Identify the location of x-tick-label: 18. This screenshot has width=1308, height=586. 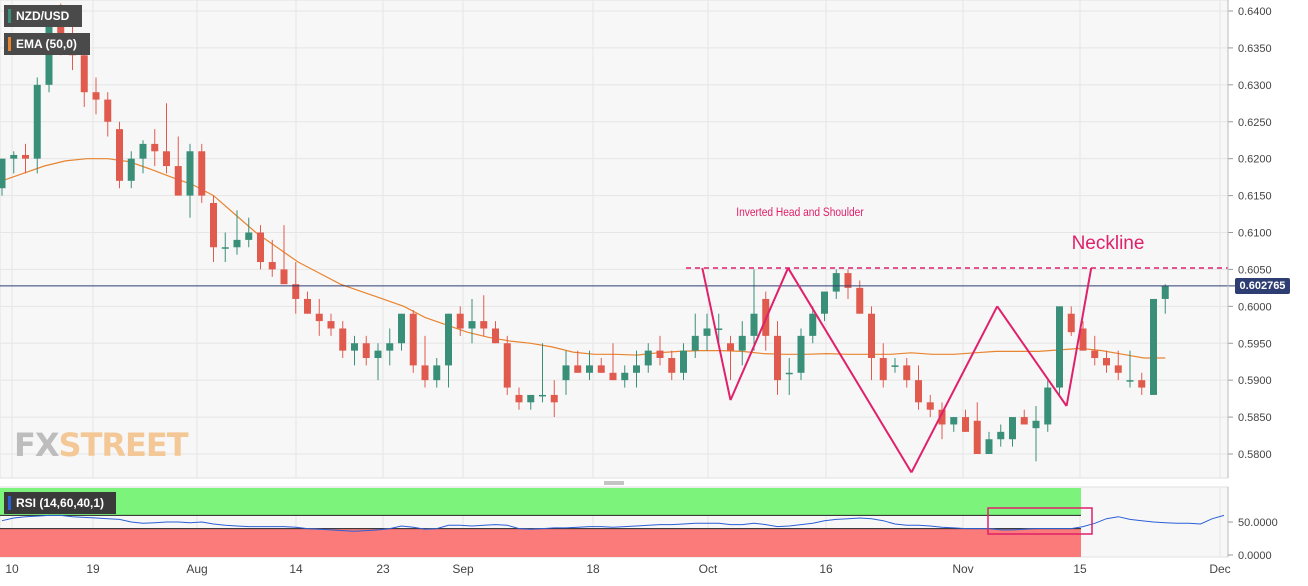
(593, 569).